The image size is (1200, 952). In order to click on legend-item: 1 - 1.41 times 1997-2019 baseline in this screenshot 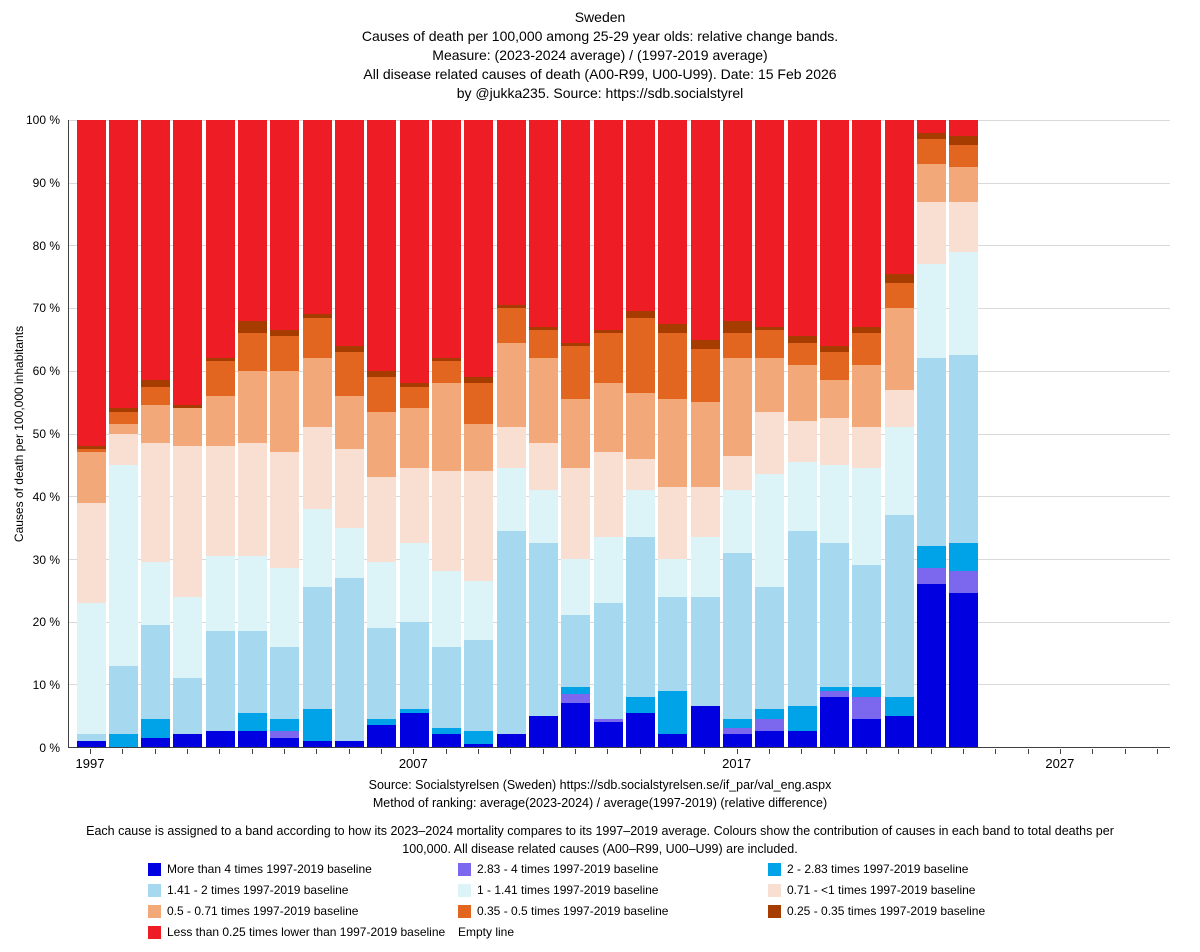, I will do `click(613, 890)`.